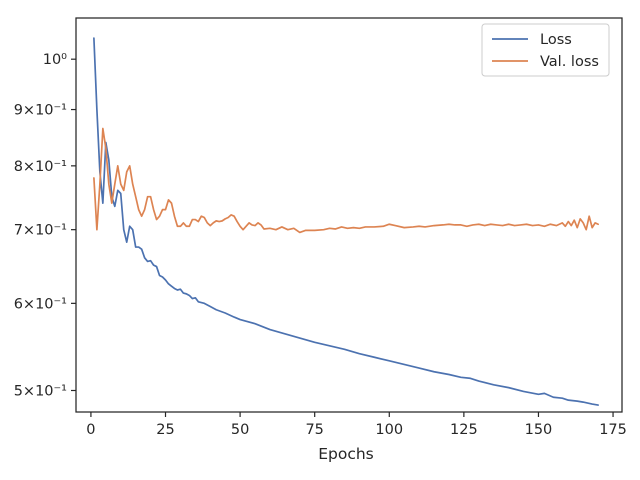 The width and height of the screenshot is (640, 480). Describe the element at coordinates (240, 430) in the screenshot. I see `x-tick-label: 50` at that location.